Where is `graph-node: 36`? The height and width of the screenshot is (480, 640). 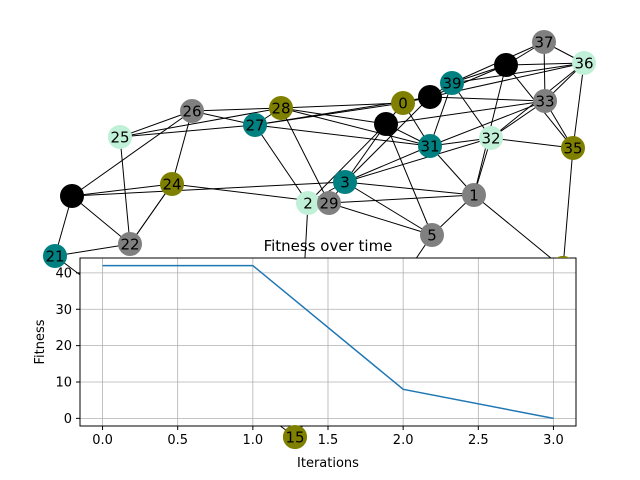
graph-node: 36 is located at coordinates (584, 63).